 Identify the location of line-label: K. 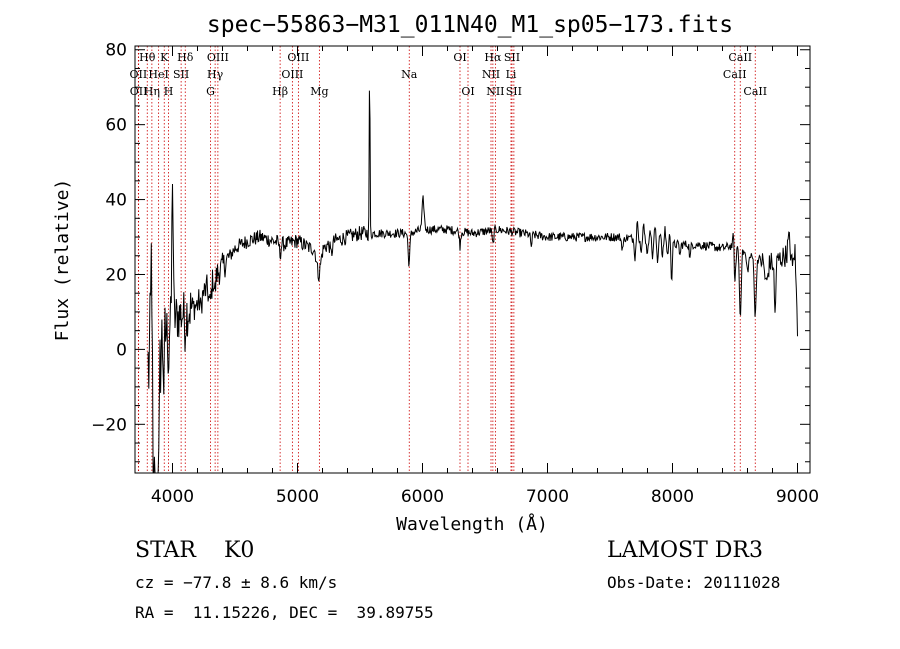
(164, 57).